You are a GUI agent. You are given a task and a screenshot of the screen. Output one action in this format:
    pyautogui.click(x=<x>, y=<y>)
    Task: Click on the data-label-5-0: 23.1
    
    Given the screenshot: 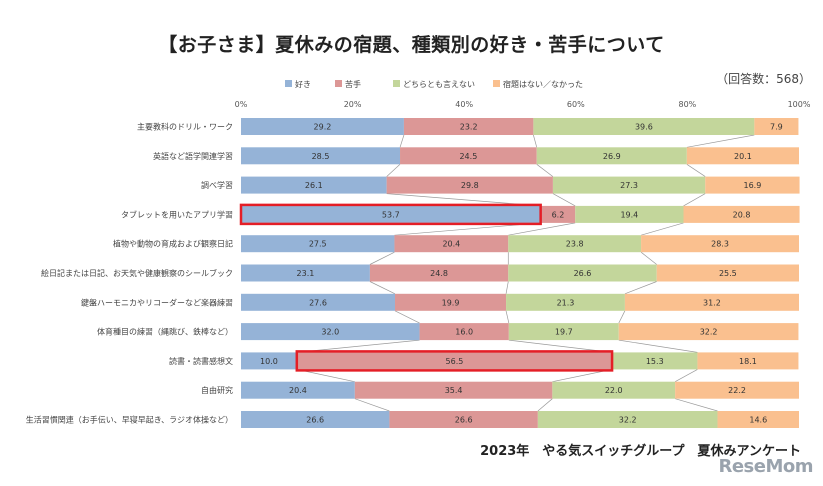 What is the action you would take?
    pyautogui.click(x=306, y=273)
    